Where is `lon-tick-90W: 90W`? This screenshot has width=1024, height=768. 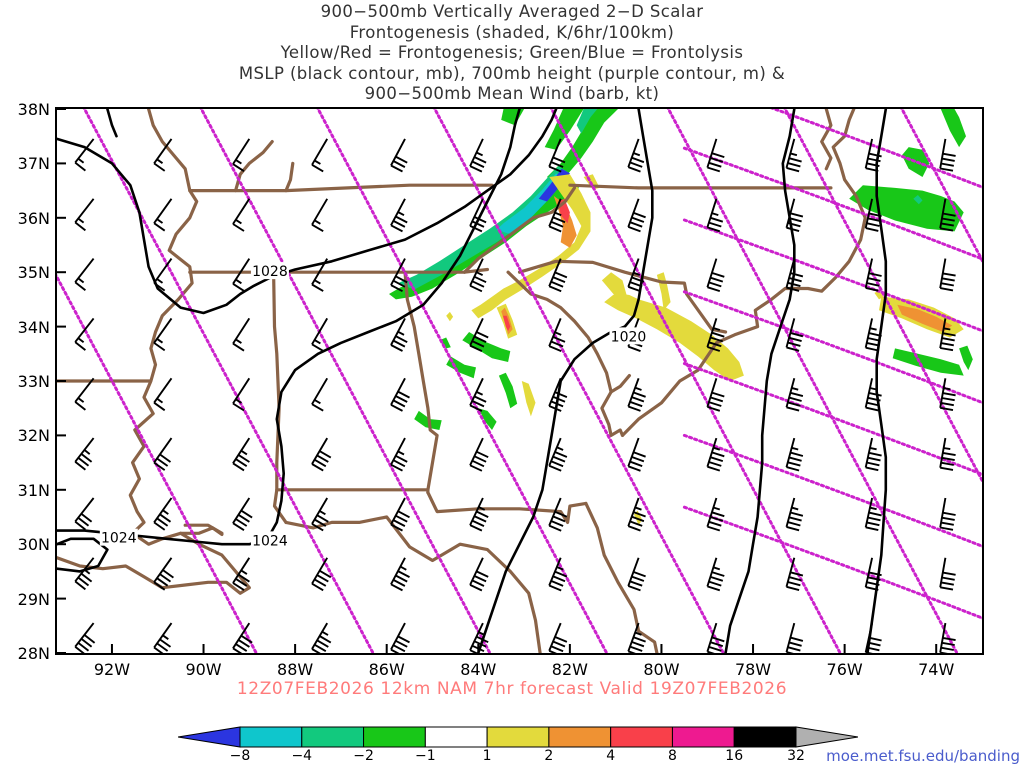
lon-tick-90W: 90W is located at coordinates (203, 669).